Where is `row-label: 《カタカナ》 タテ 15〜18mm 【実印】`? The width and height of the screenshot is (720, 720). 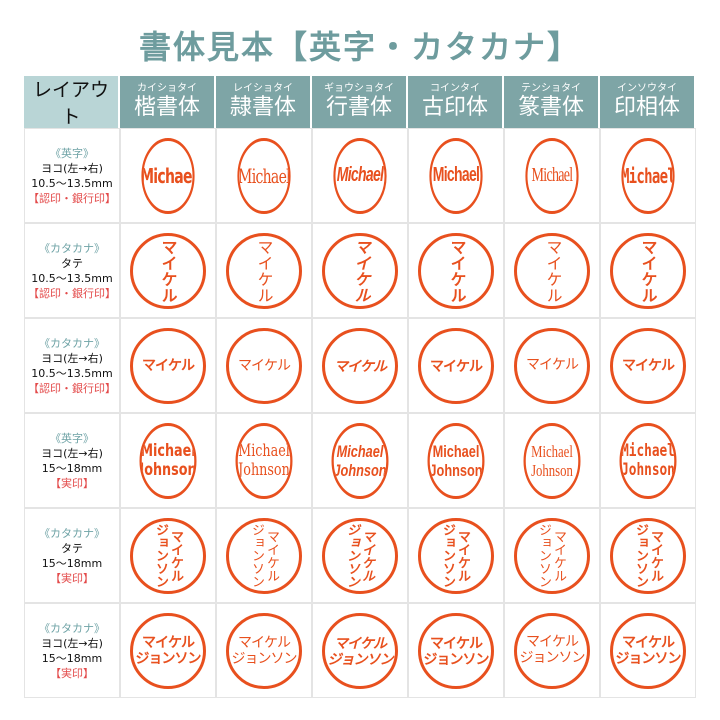
row-label: 《カタカナ》 タテ 15〜18mm 【実印】 is located at coordinates (72, 555).